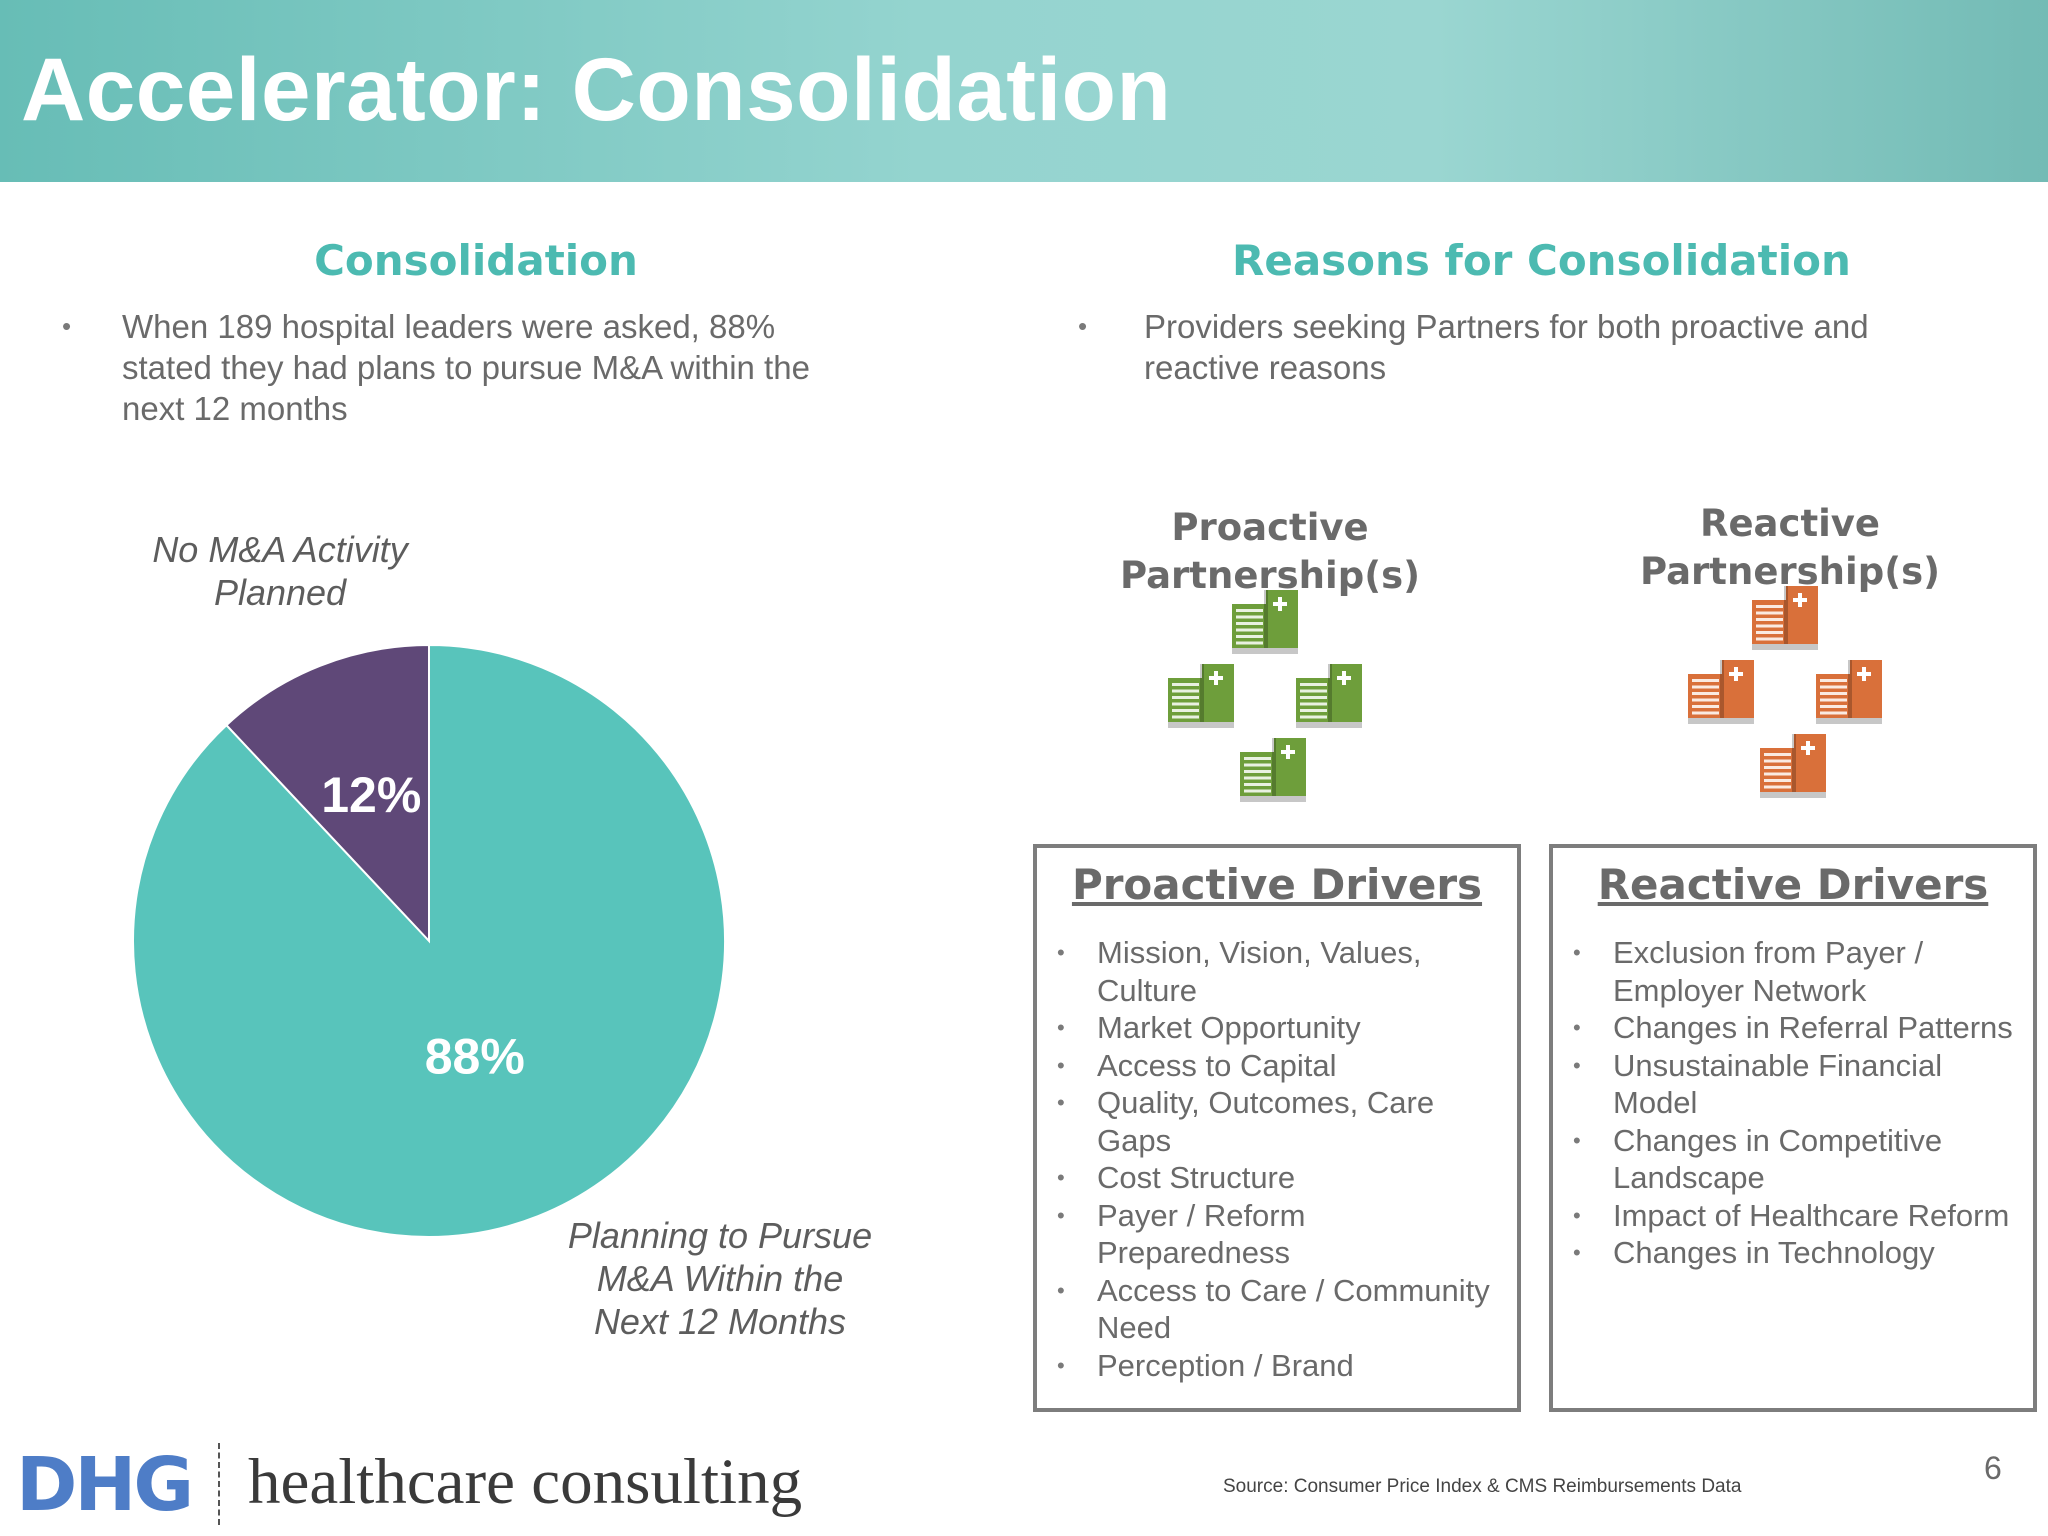  I want to click on proactive-hospital-icons, so click(1265, 696).